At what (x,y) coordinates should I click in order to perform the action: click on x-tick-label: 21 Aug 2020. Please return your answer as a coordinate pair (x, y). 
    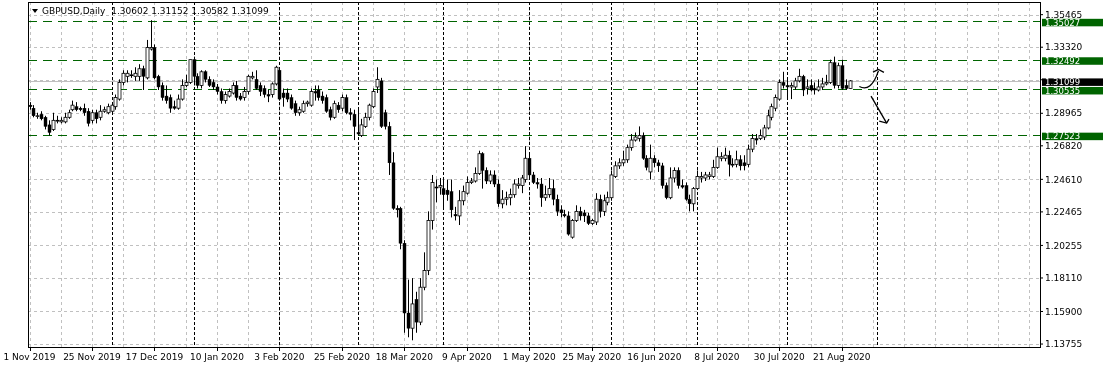
    Looking at the image, I should click on (841, 357).